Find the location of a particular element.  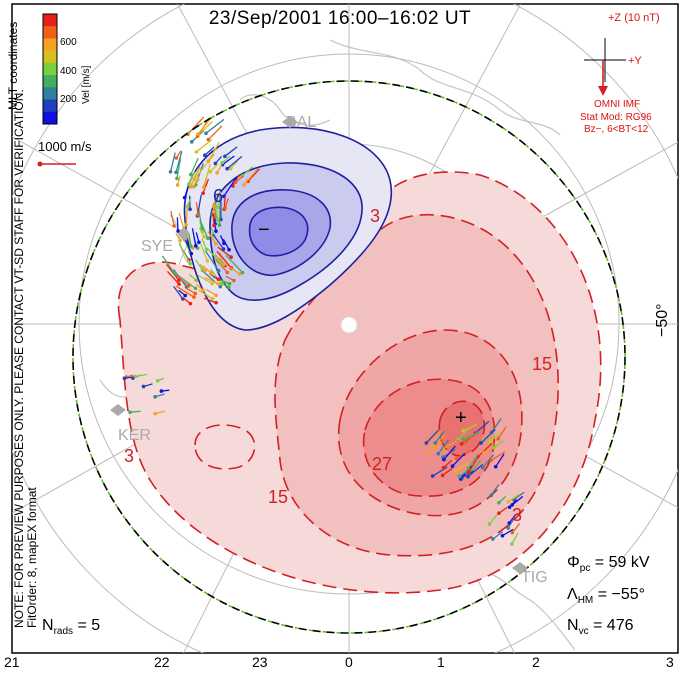

contour-label: 27 is located at coordinates (382, 464).